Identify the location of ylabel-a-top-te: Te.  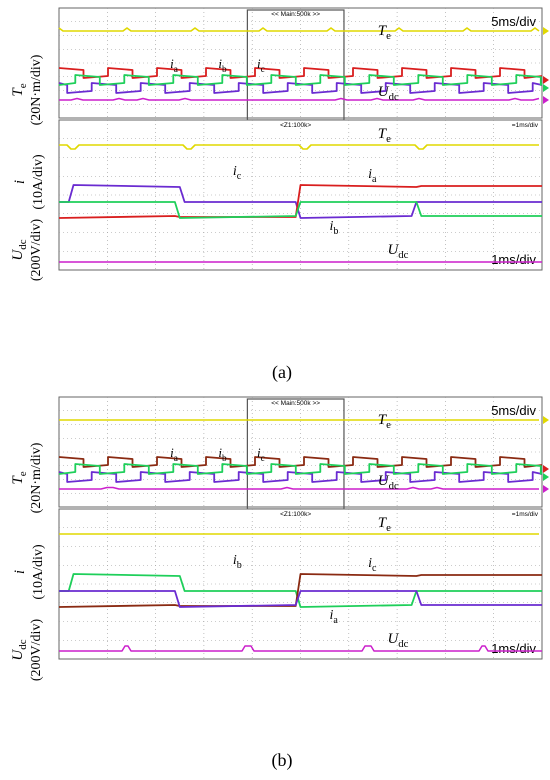
(19, 89).